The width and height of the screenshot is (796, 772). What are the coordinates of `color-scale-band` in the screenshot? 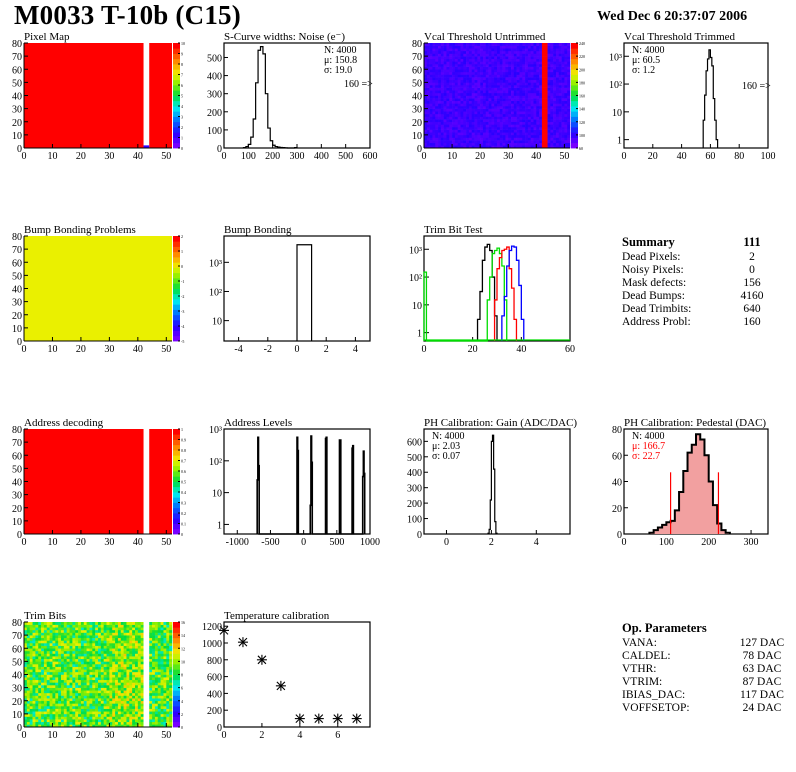 It's located at (176, 291).